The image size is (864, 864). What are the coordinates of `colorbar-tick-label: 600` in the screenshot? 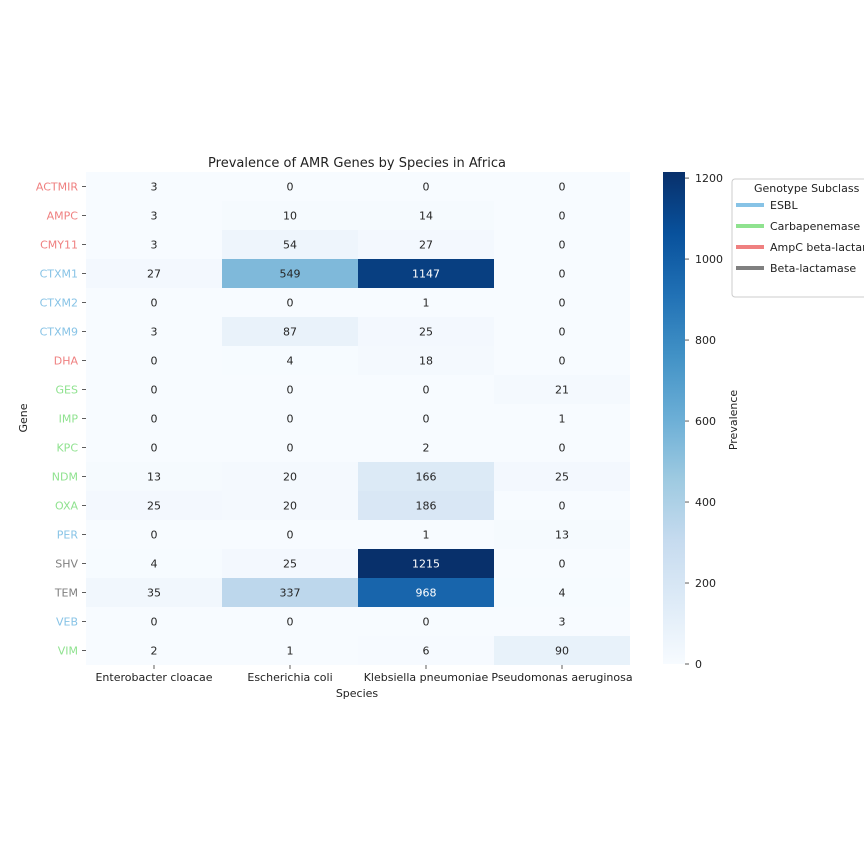 It's located at (705, 421).